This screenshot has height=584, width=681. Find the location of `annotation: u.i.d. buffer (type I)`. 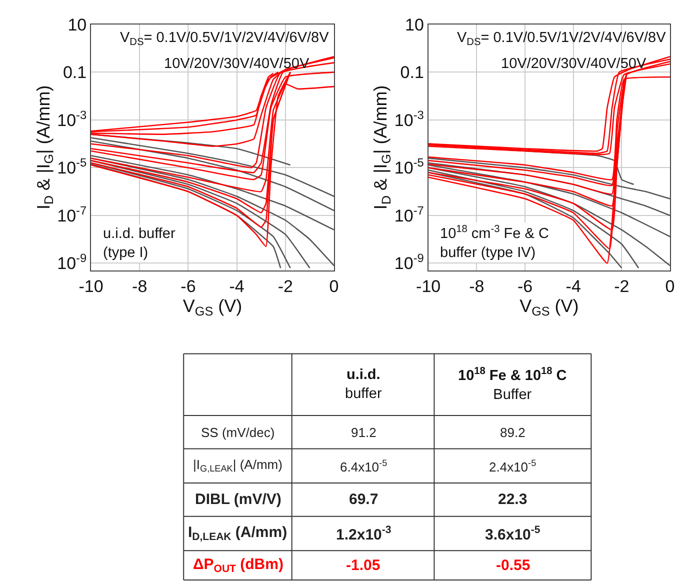

annotation: u.i.d. buffer (type I) is located at coordinates (139, 243).